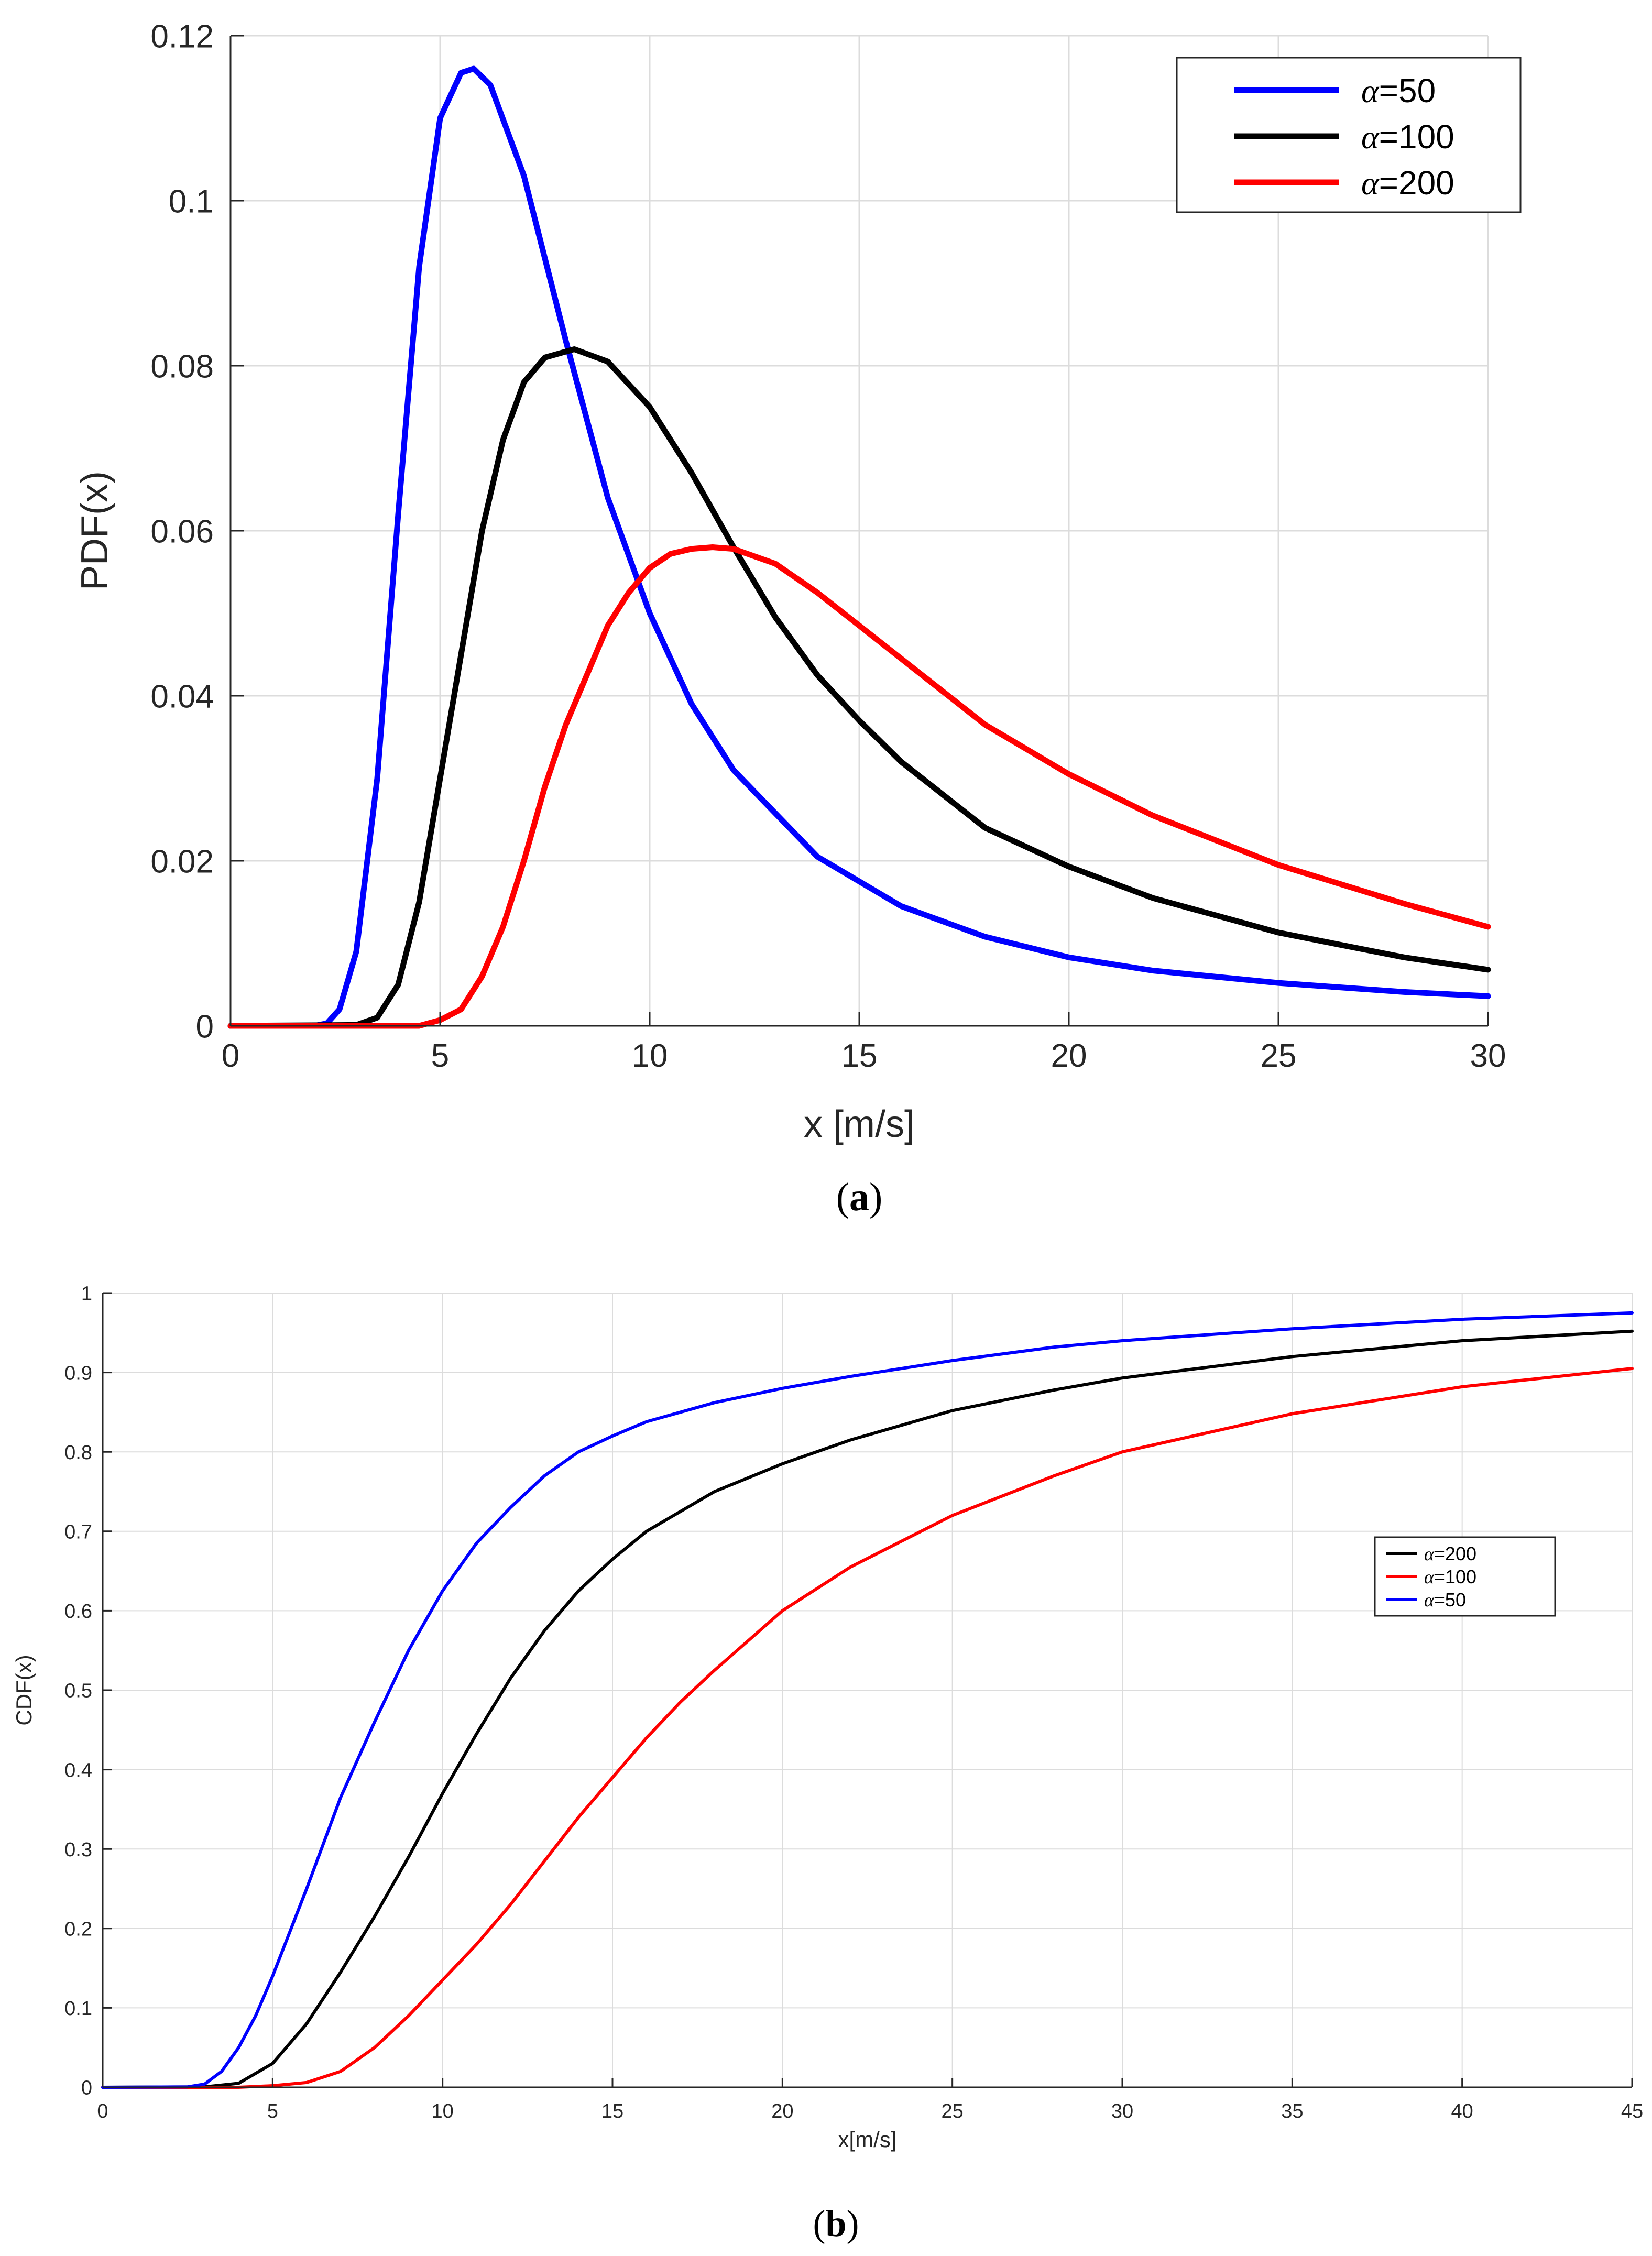 The image size is (1652, 2256). What do you see at coordinates (1462, 2111) in the screenshot?
I see `x-tick-label: 40` at bounding box center [1462, 2111].